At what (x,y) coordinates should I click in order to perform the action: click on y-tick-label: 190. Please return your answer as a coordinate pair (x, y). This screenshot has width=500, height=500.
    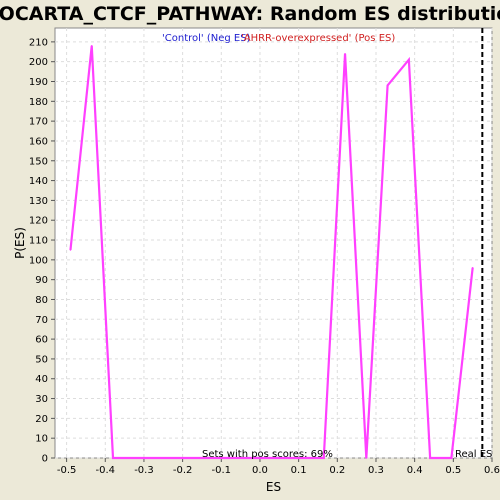
    Looking at the image, I should click on (38, 82).